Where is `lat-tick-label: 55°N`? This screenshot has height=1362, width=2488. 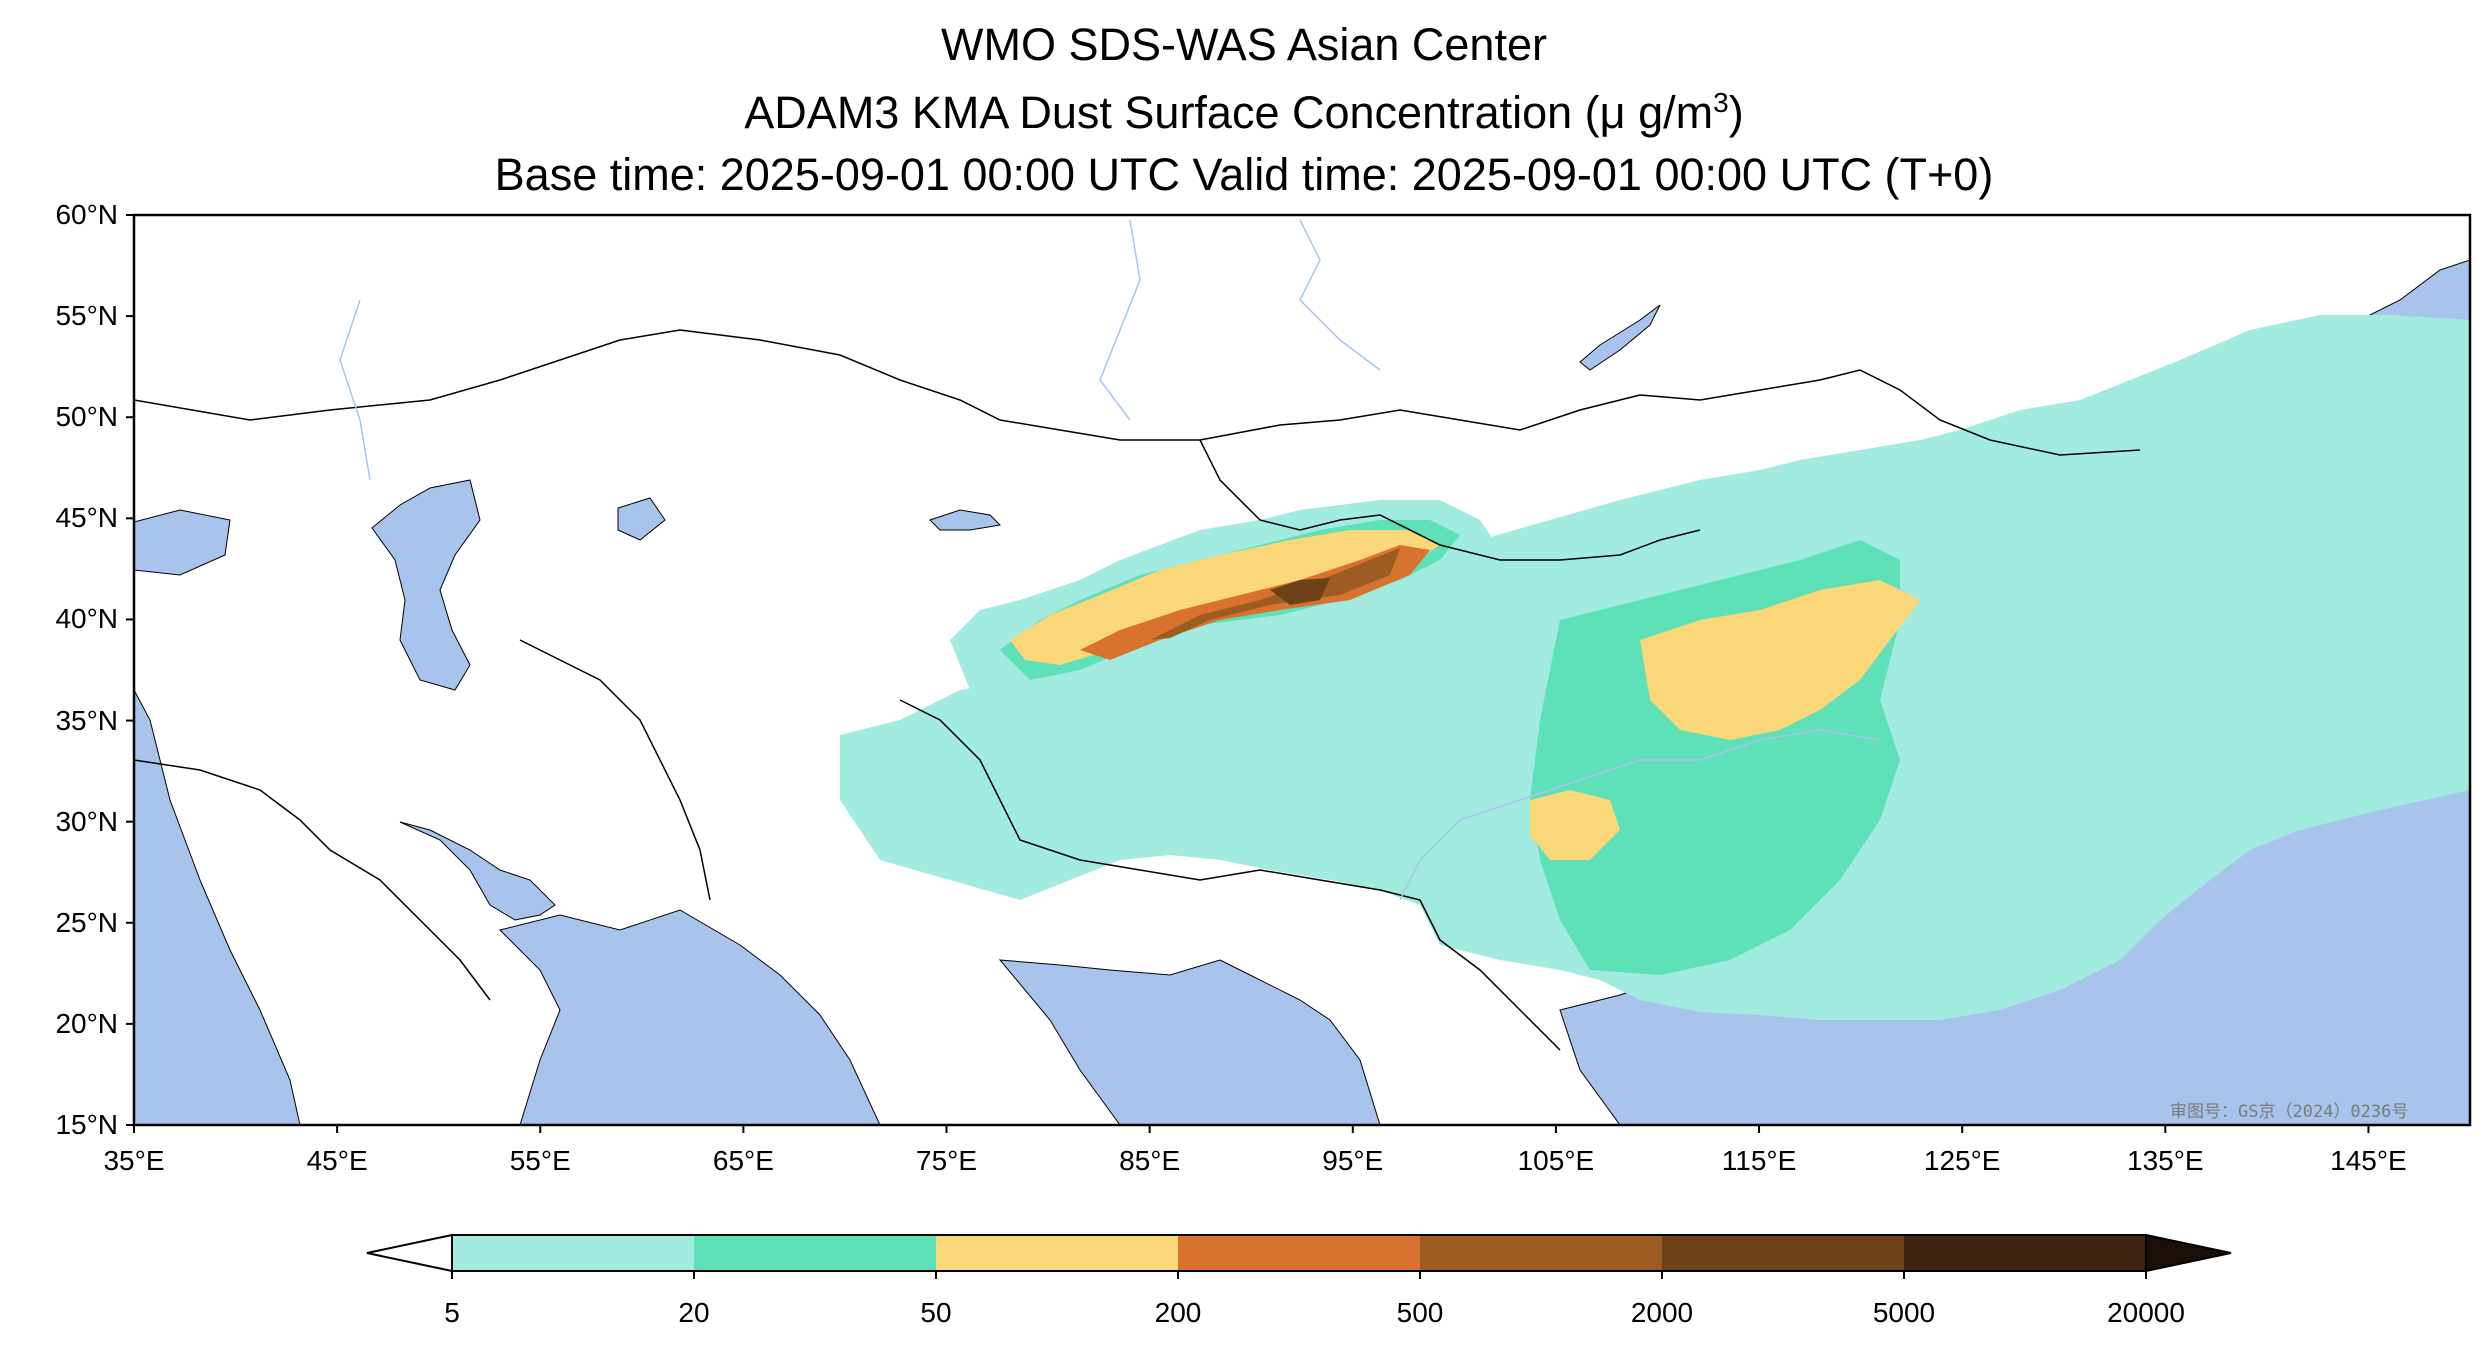
lat-tick-label: 55°N is located at coordinates (86, 316).